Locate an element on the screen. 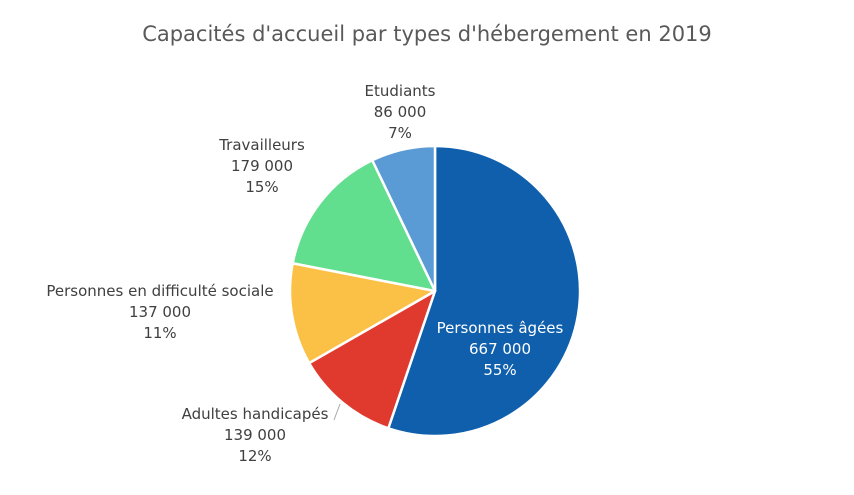 This screenshot has height=495, width=854. slice-percent-label-adultes-handicapes: 12% is located at coordinates (254, 456).